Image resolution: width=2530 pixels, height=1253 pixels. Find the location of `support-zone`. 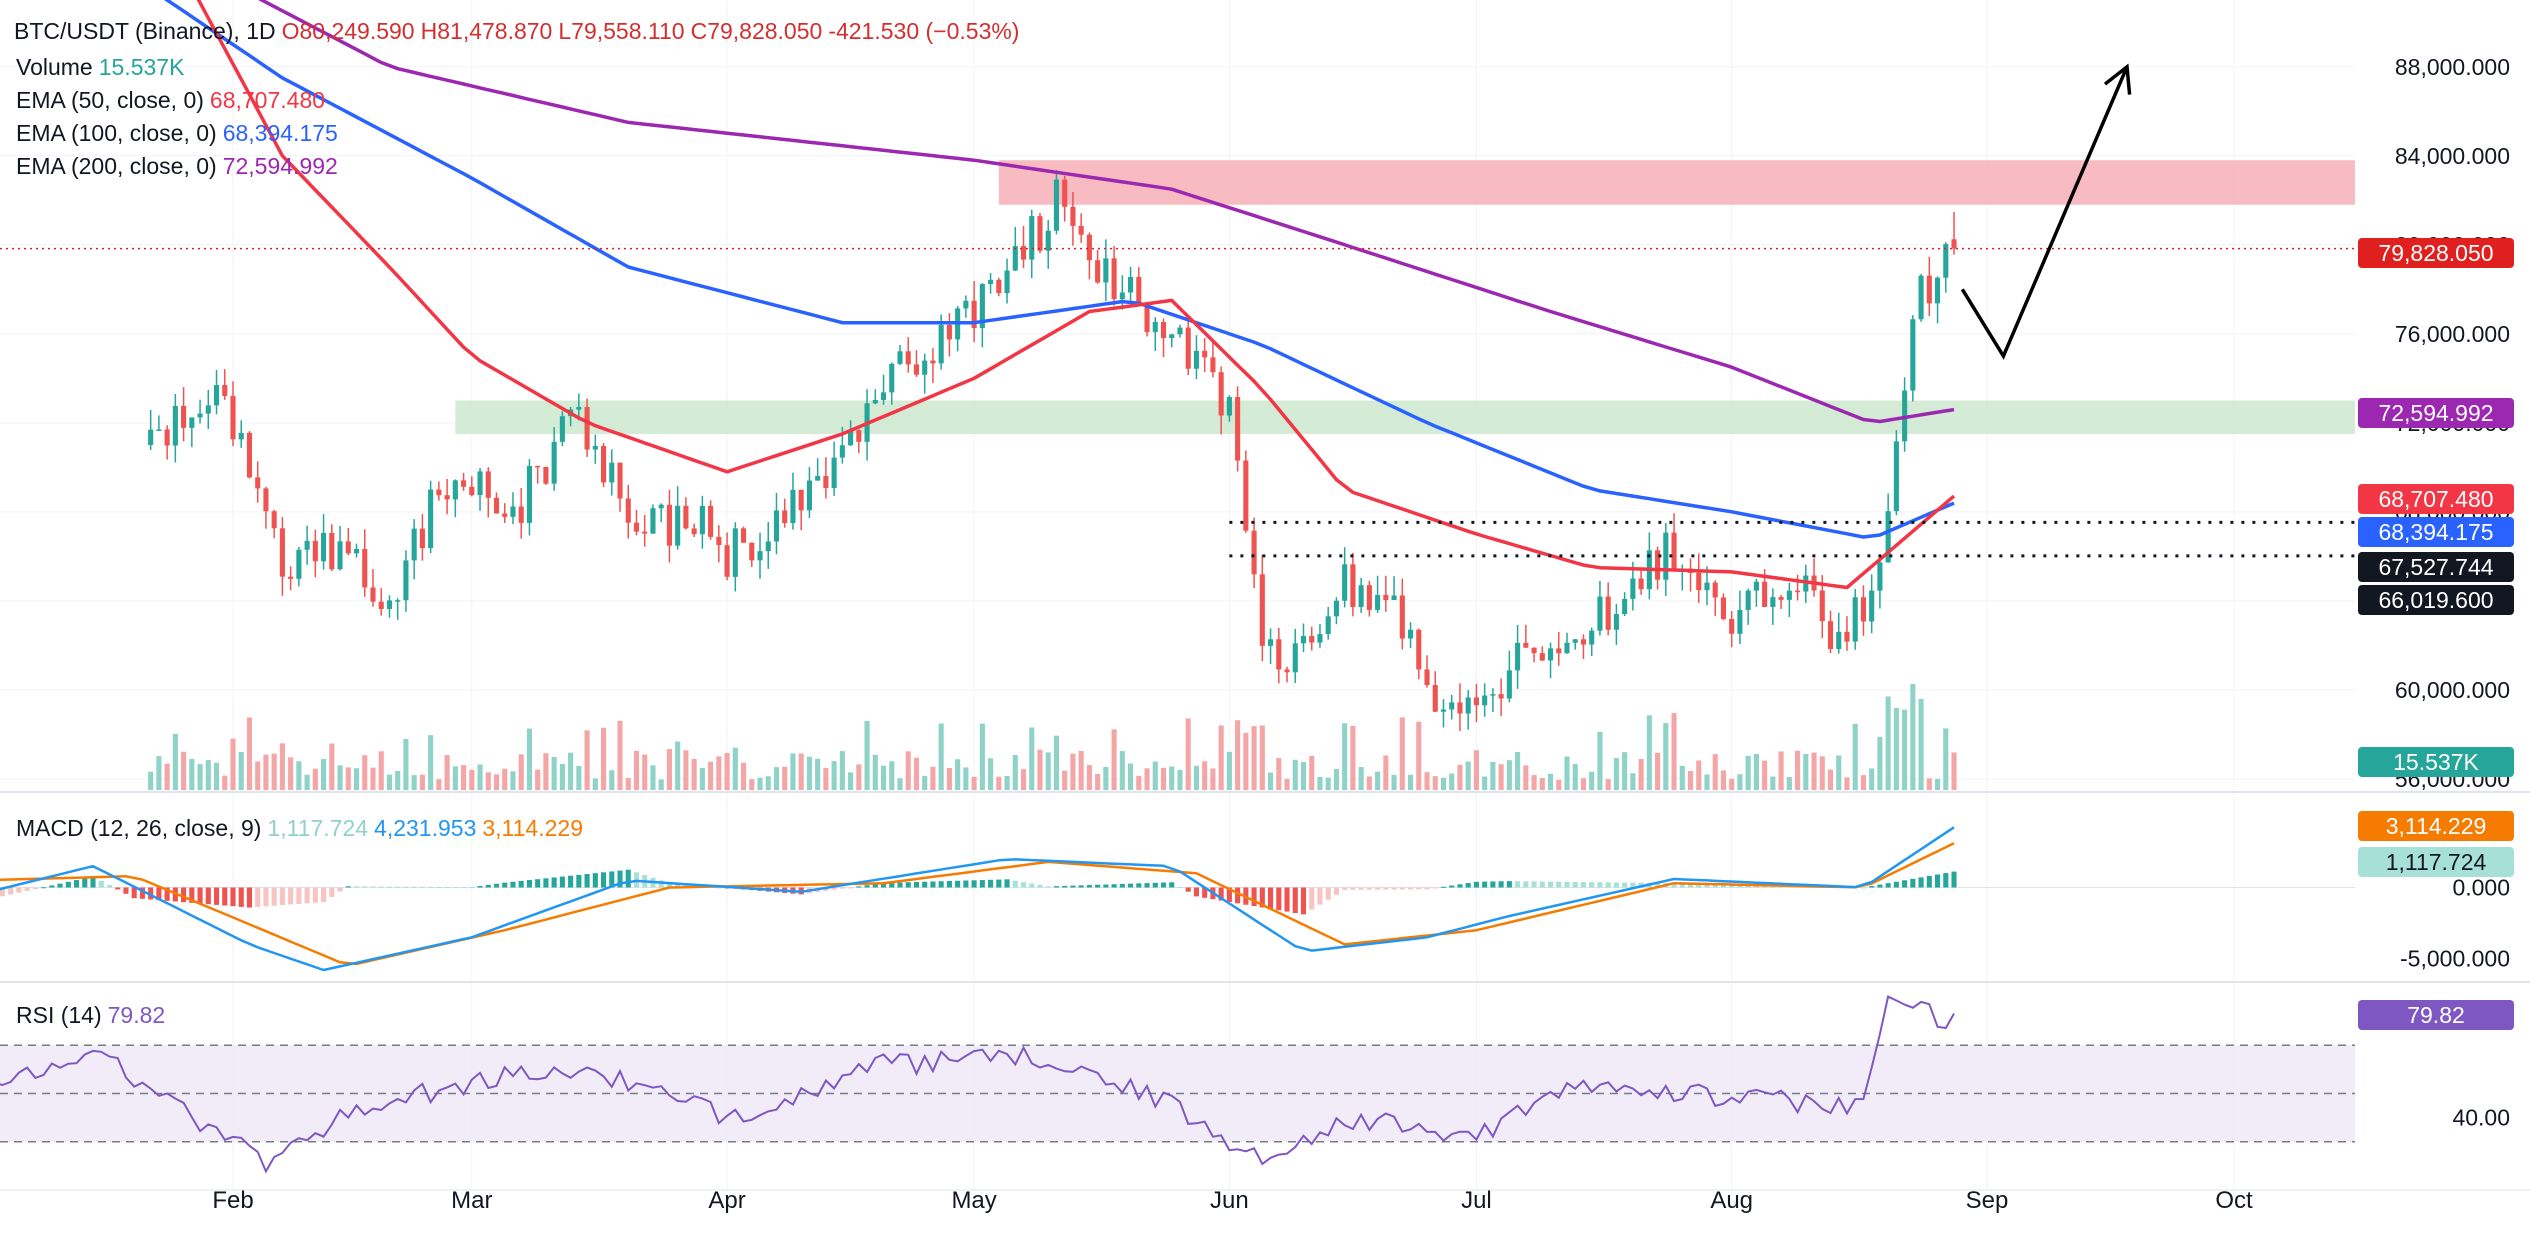

support-zone is located at coordinates (1405, 417).